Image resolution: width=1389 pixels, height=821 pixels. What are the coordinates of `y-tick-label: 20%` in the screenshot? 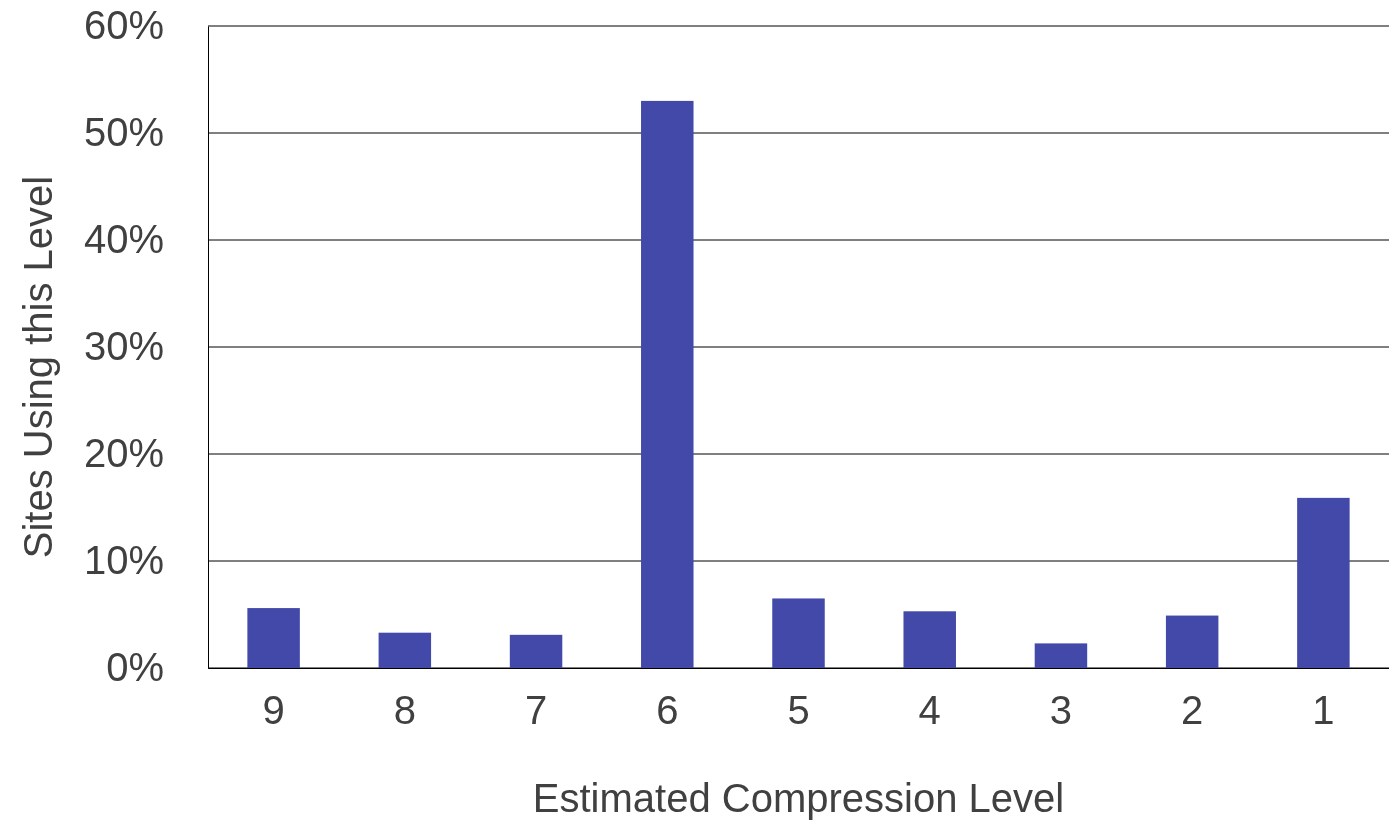 It's located at (123, 453).